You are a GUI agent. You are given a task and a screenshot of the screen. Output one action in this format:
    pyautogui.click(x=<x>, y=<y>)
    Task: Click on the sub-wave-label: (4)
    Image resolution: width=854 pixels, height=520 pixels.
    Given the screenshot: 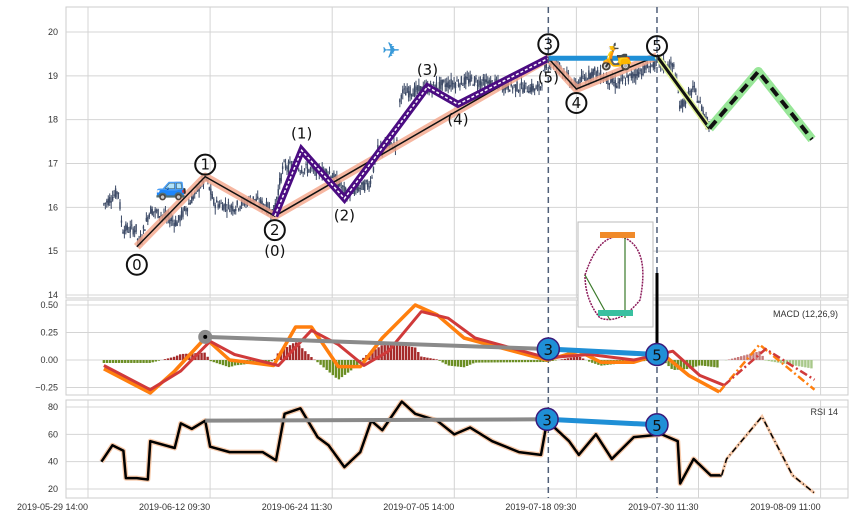 What is the action you would take?
    pyautogui.click(x=457, y=119)
    